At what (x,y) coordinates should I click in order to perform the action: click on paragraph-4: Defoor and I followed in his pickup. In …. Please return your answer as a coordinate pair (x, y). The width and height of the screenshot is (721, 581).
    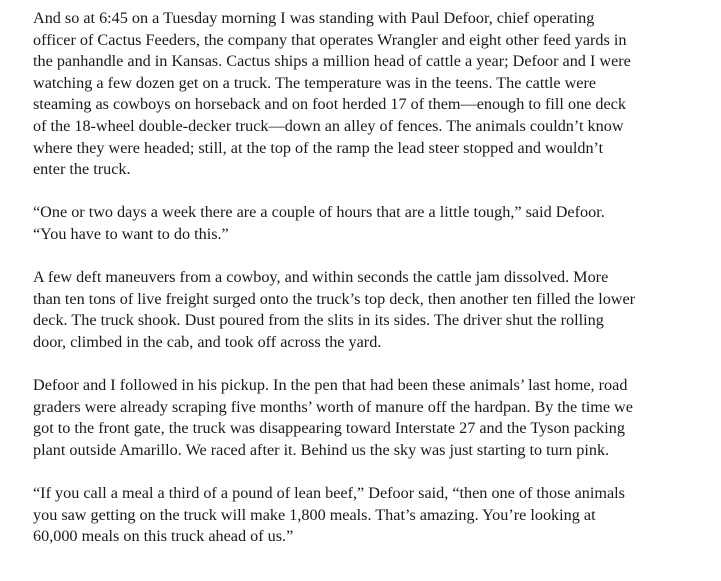
    Looking at the image, I should click on (333, 417).